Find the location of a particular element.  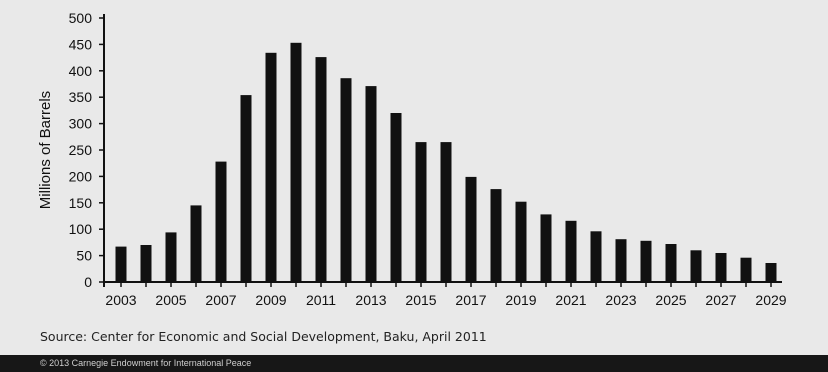

bar-2011 is located at coordinates (321, 169).